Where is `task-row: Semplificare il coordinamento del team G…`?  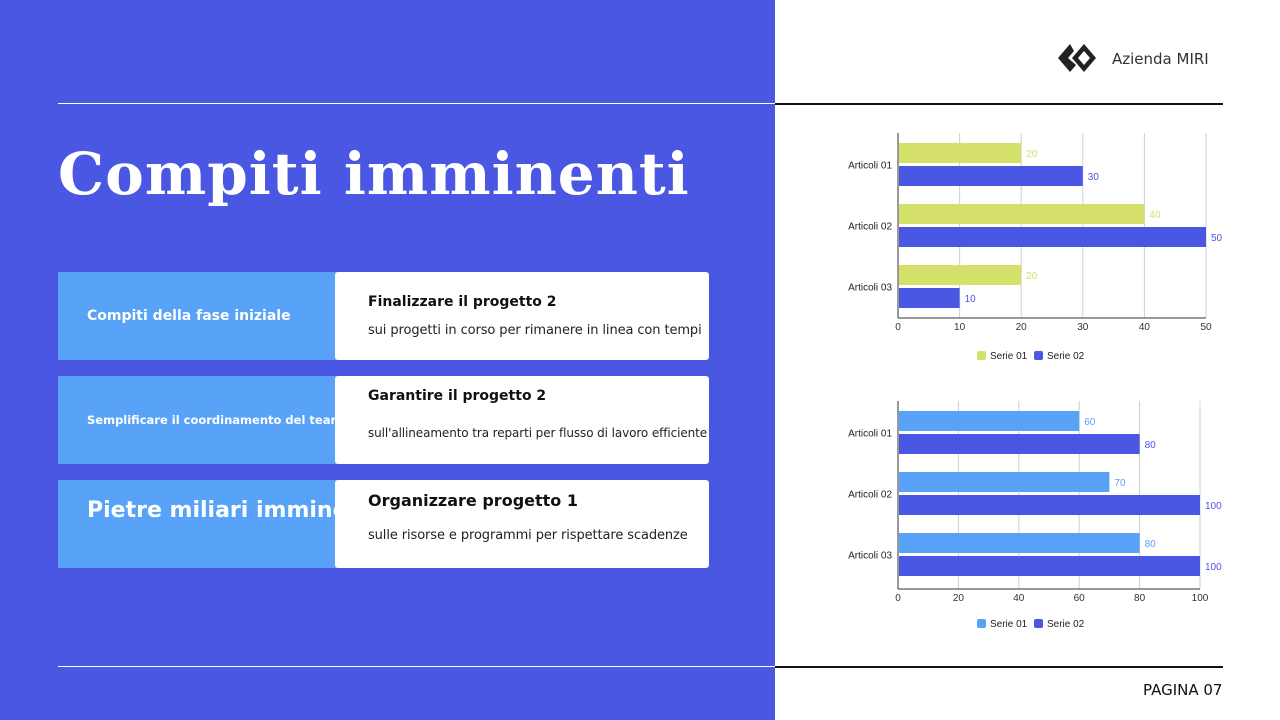
task-row: Semplificare il coordinamento del team G… is located at coordinates (383, 420).